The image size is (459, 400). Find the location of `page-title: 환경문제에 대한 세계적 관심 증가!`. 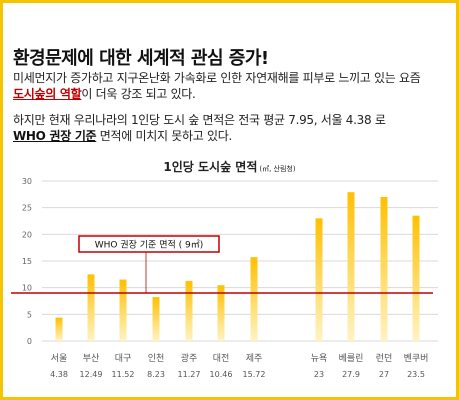

page-title: 환경문제에 대한 세계적 관심 증가! is located at coordinates (141, 58).